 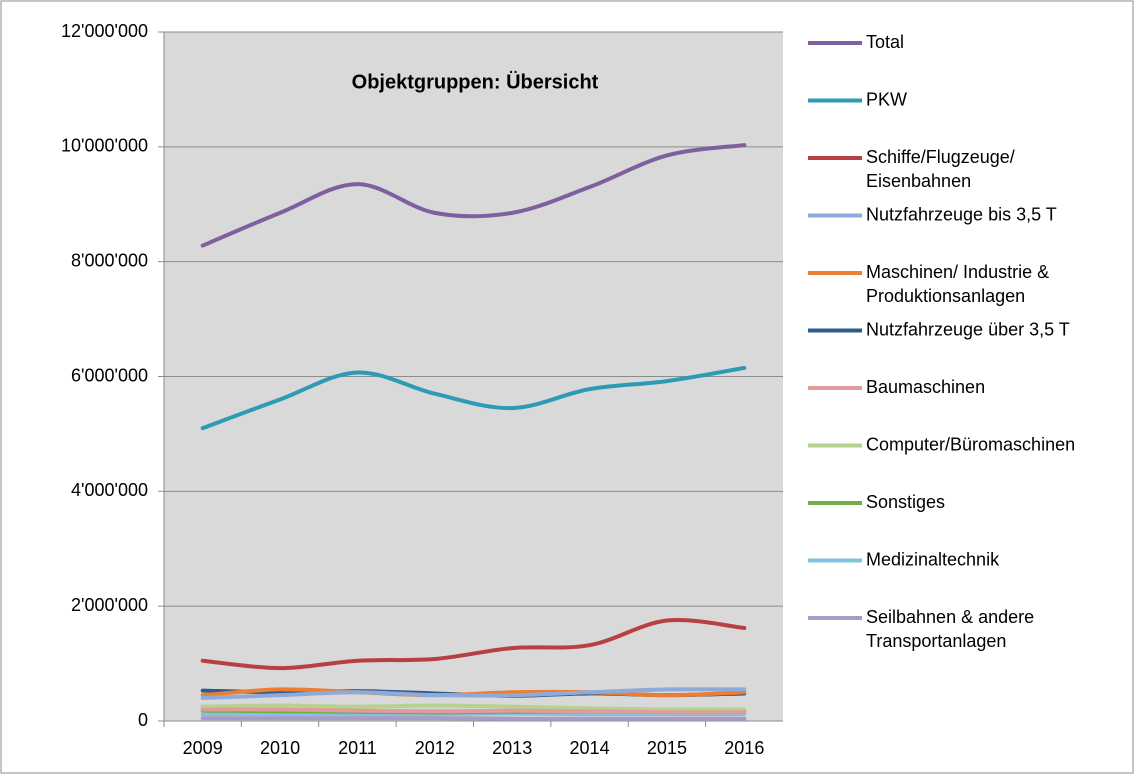 I want to click on x-tick-label: 2015, so click(x=667, y=748).